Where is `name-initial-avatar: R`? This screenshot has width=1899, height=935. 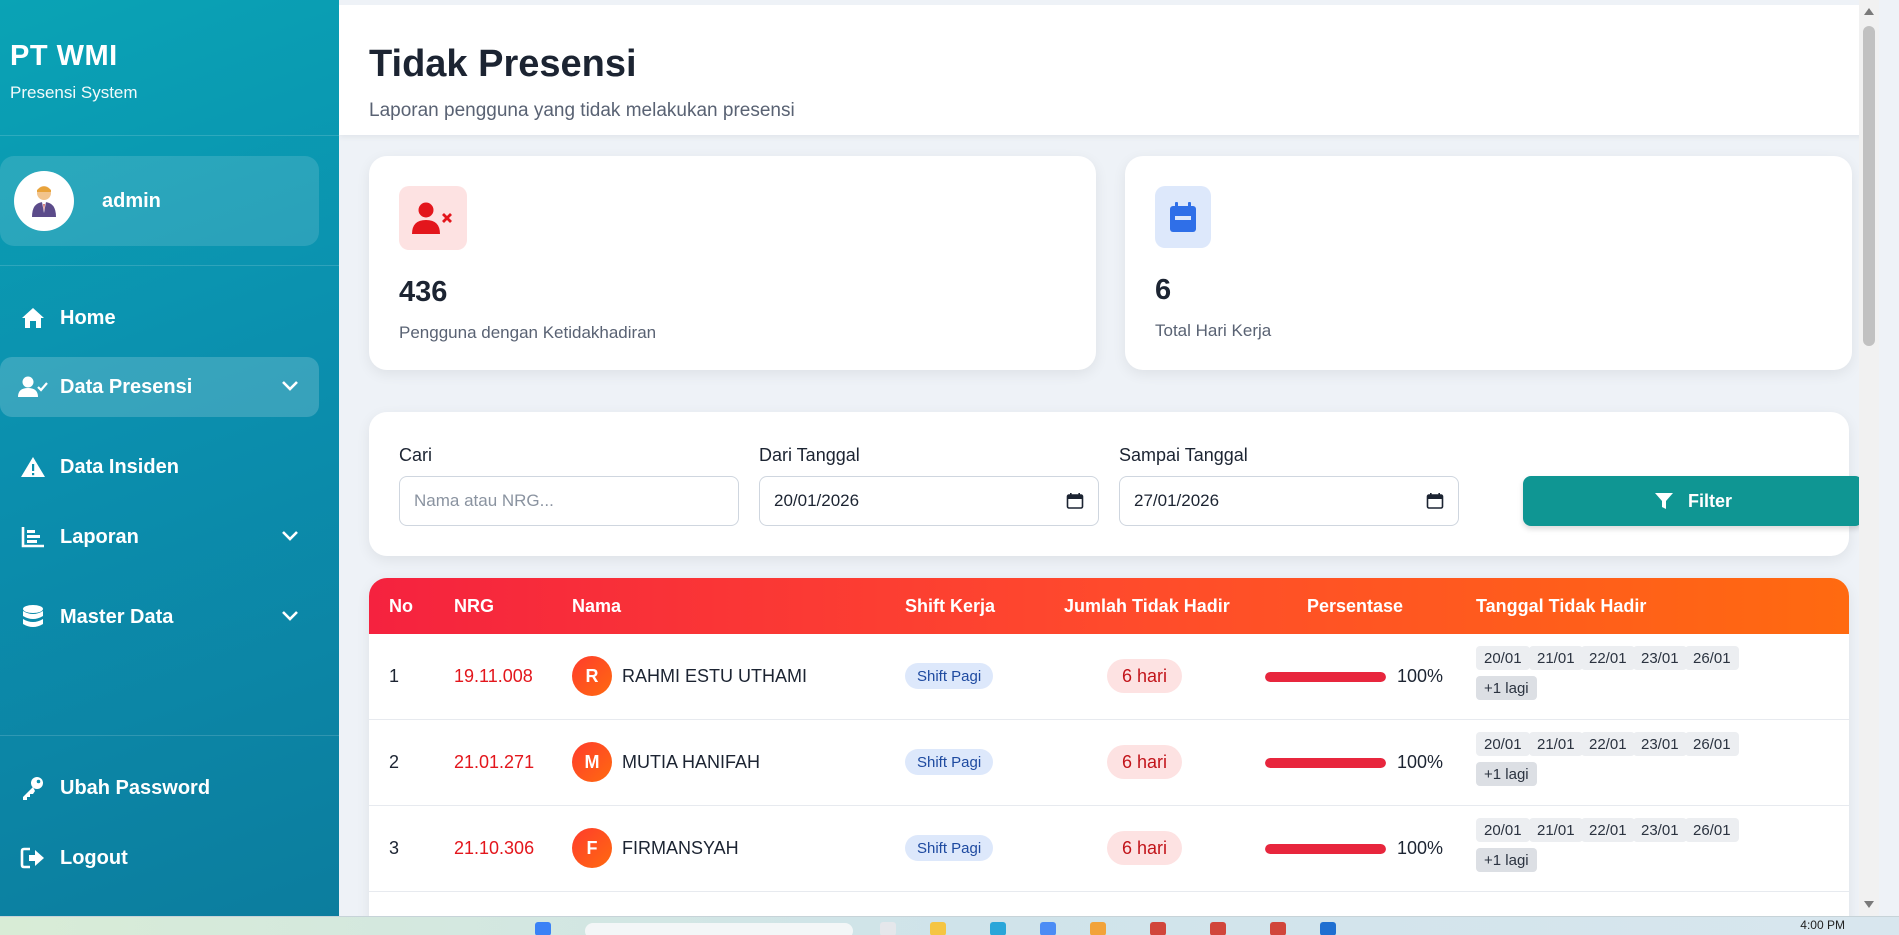
name-initial-avatar: R is located at coordinates (592, 676).